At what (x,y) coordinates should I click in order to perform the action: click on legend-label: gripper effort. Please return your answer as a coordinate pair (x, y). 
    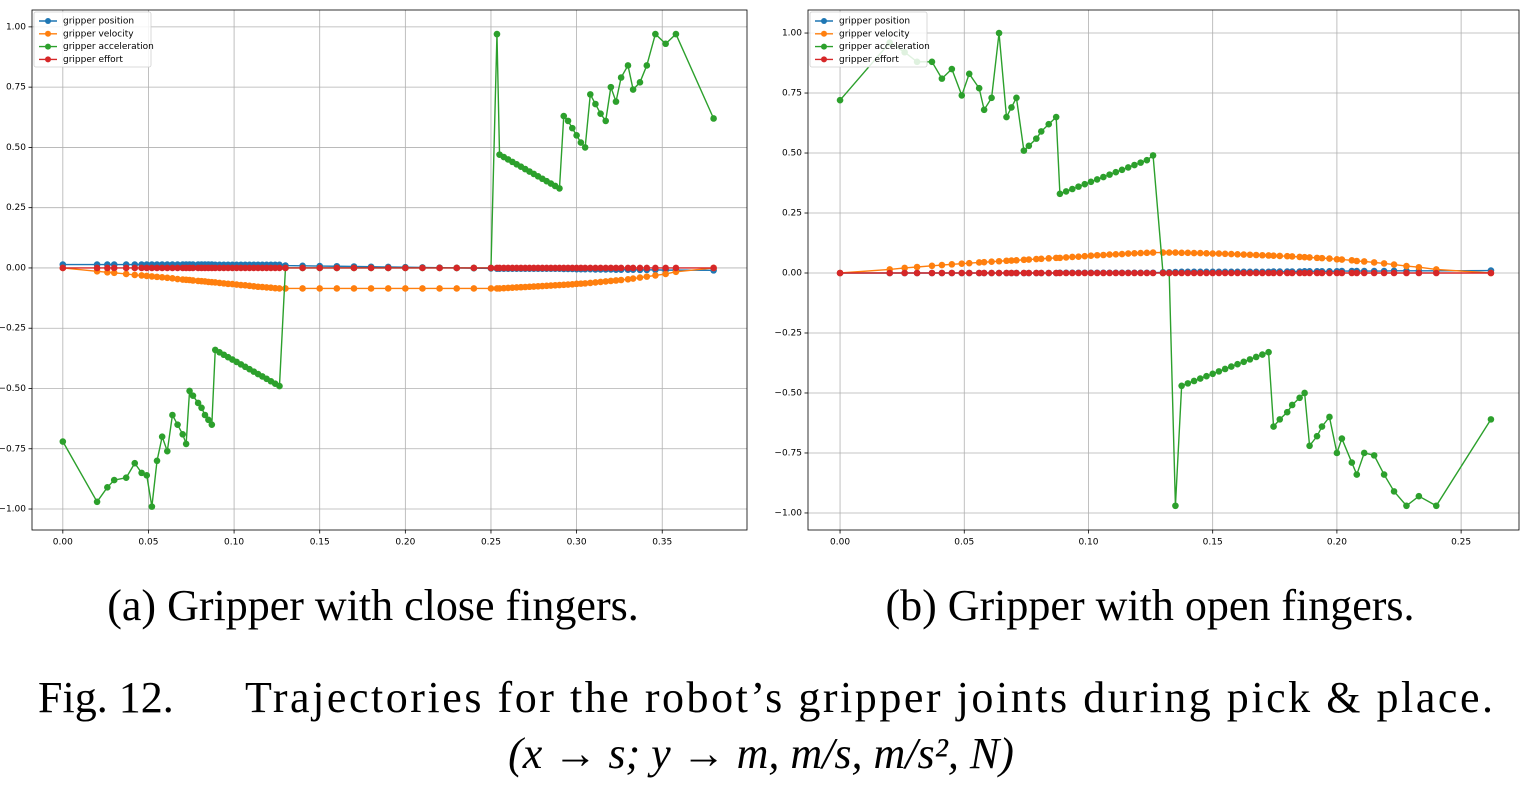
    Looking at the image, I should click on (93, 60).